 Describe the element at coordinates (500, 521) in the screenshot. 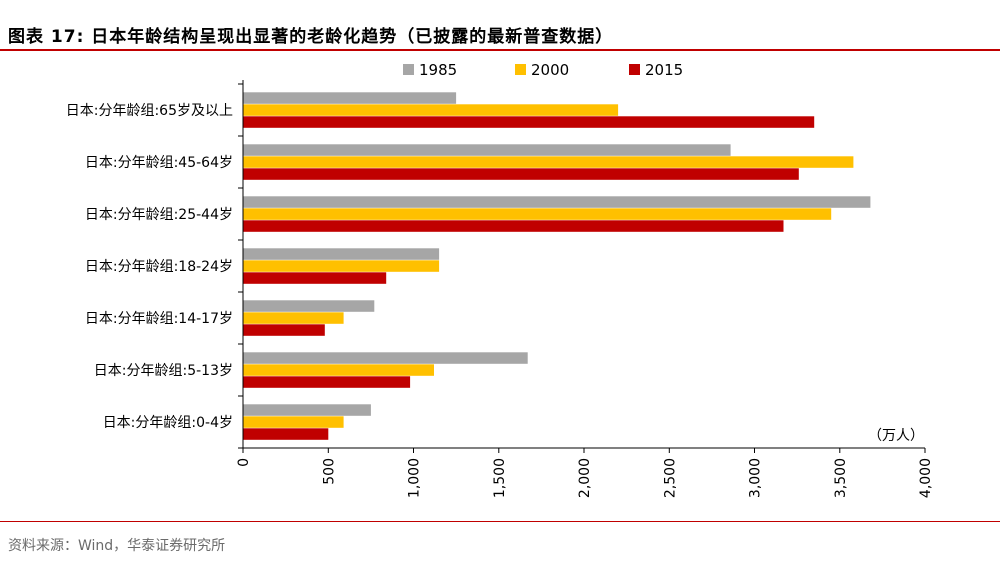

I see `footer-divider` at that location.